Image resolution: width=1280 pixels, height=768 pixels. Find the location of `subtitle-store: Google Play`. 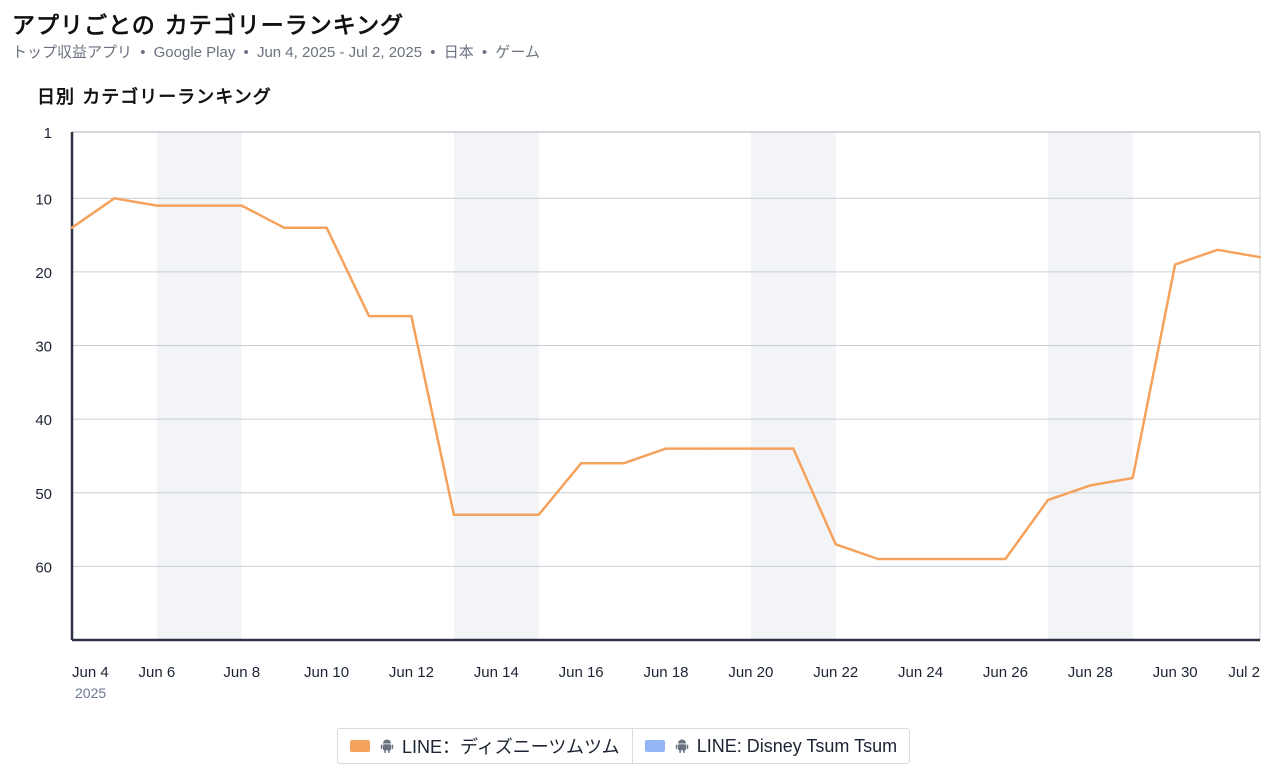

subtitle-store: Google Play is located at coordinates (194, 52).